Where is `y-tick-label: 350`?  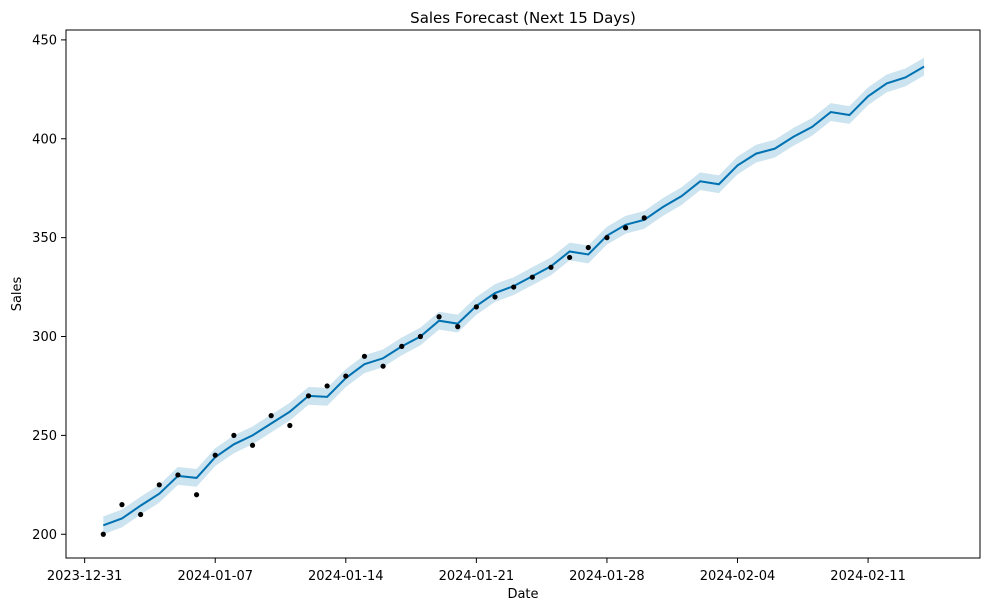
y-tick-label: 350 is located at coordinates (44, 238).